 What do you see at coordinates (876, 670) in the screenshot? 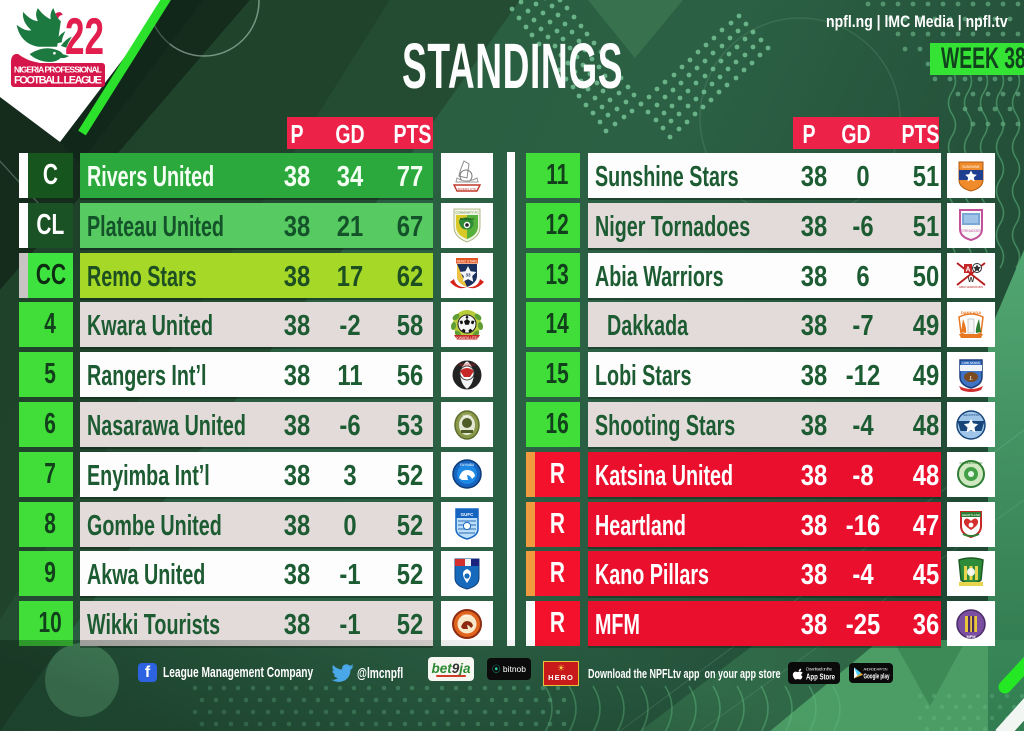
I see `svg-text: ANDROID APP ON` at bounding box center [876, 670].